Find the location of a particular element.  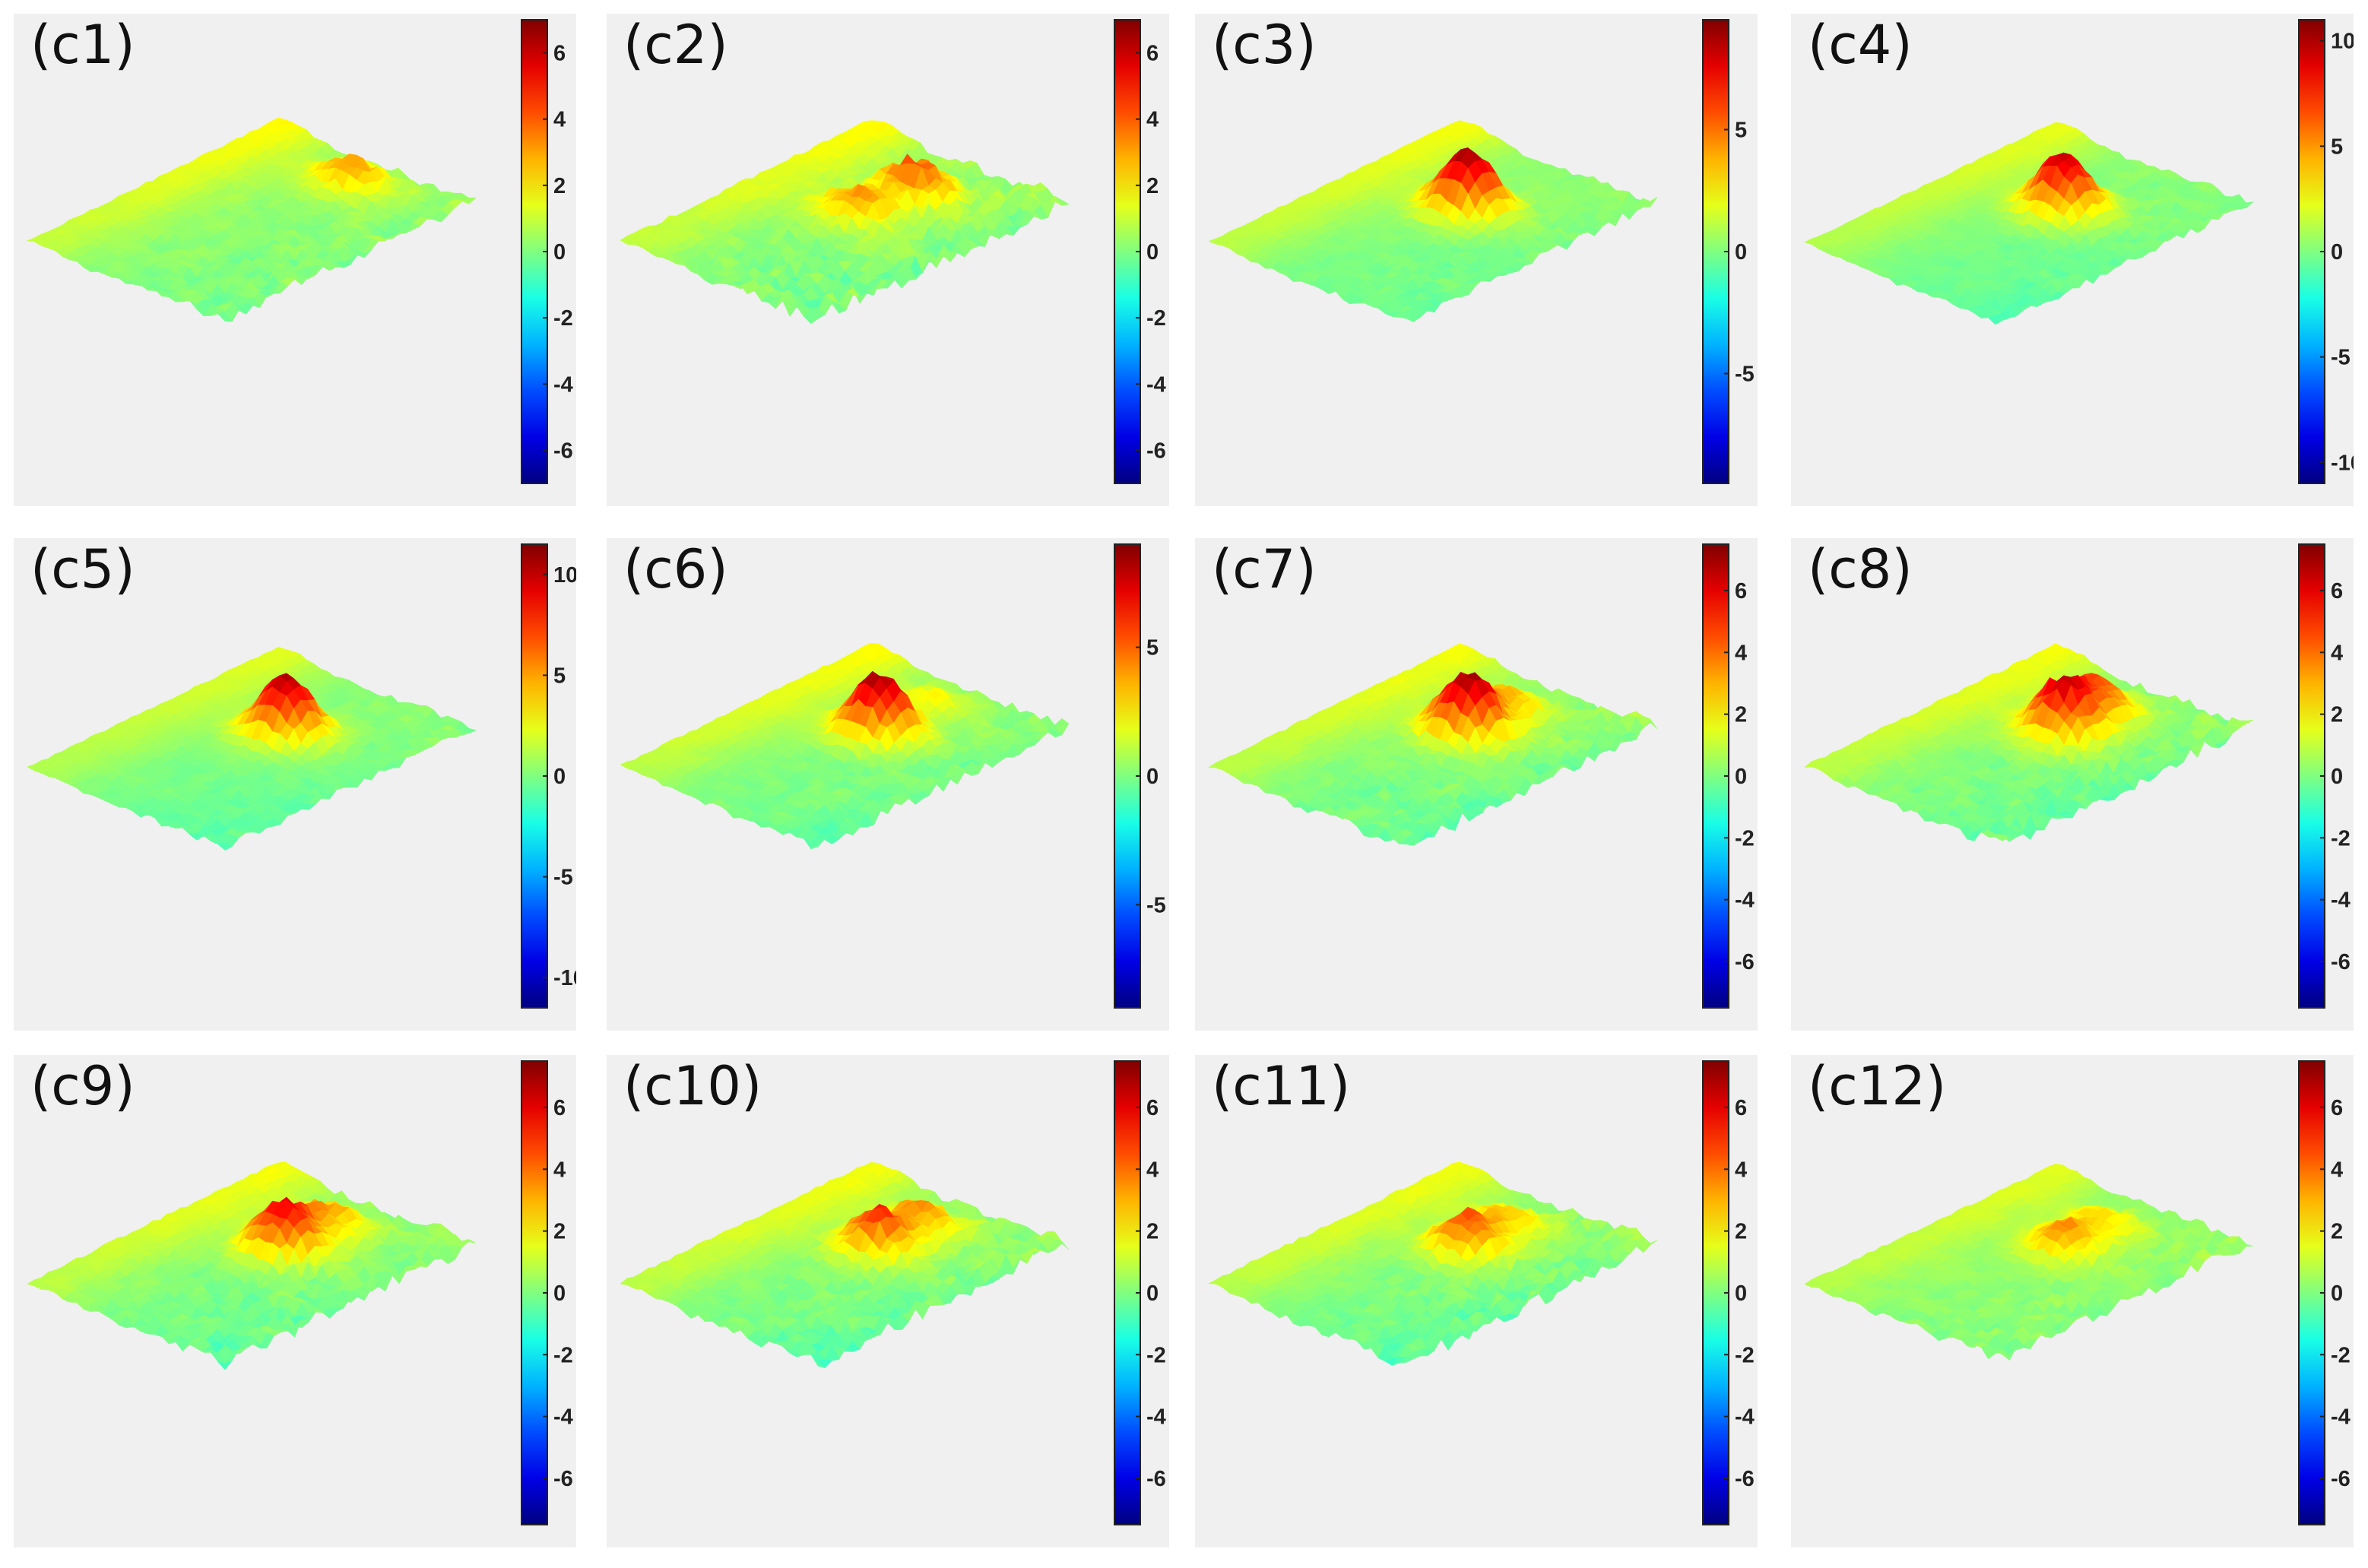

surface-plot: 5 0 -5 is located at coordinates (1481, 251).